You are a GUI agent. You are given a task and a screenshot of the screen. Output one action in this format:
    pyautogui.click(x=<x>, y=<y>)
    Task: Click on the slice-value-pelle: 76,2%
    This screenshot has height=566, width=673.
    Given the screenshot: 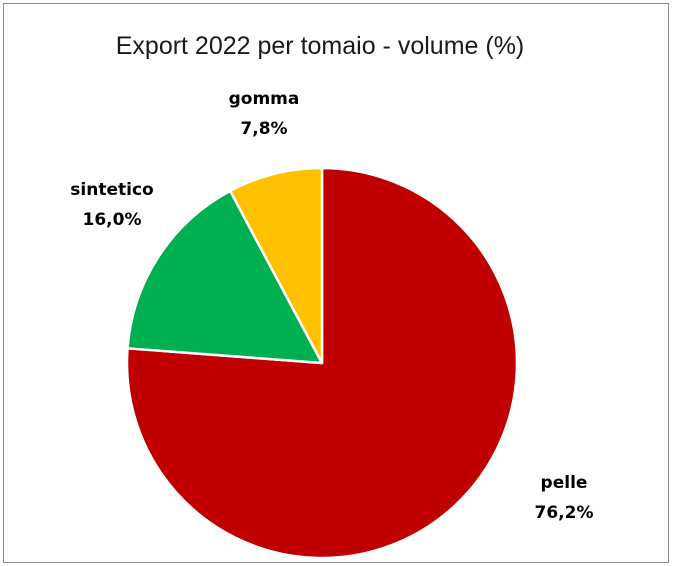 What is the action you would take?
    pyautogui.click(x=564, y=513)
    